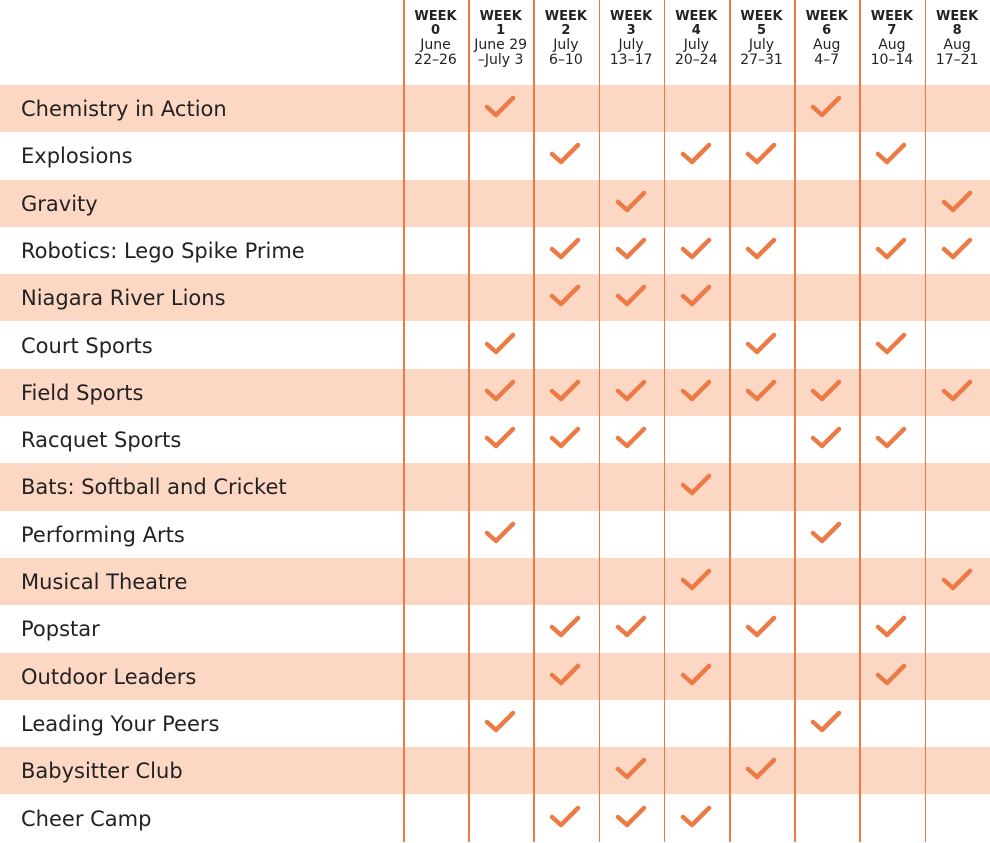 This screenshot has width=990, height=843. Describe the element at coordinates (957, 60) in the screenshot. I see `week-dates: 17–21` at that location.